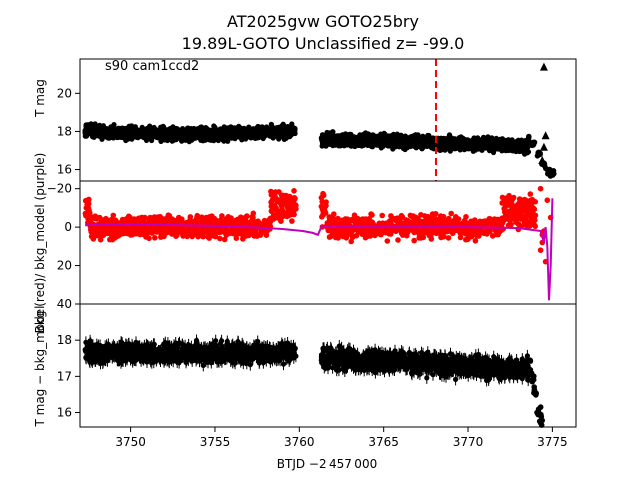 This screenshot has width=640, height=480. What do you see at coordinates (68, 227) in the screenshot?
I see `y-tick-label: 0` at bounding box center [68, 227].